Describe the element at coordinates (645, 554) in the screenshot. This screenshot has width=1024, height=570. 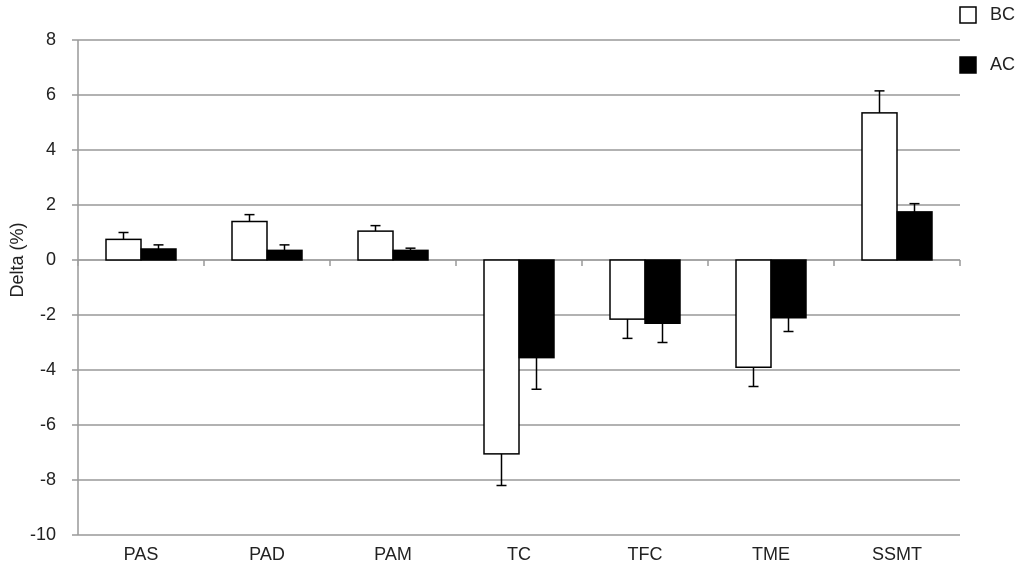
I see `x-tick-label: TFC` at that location.